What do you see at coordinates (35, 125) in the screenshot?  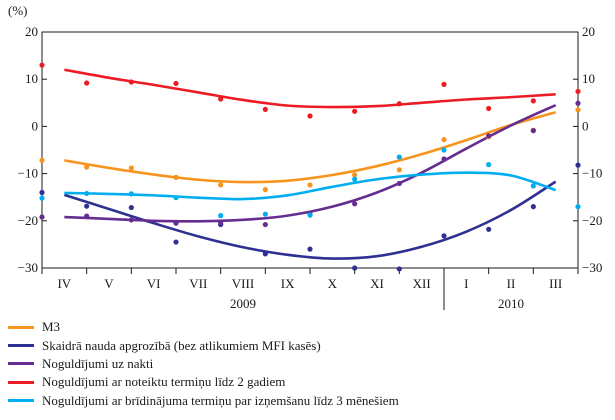 I see `y-tick-label-left: 0` at bounding box center [35, 125].